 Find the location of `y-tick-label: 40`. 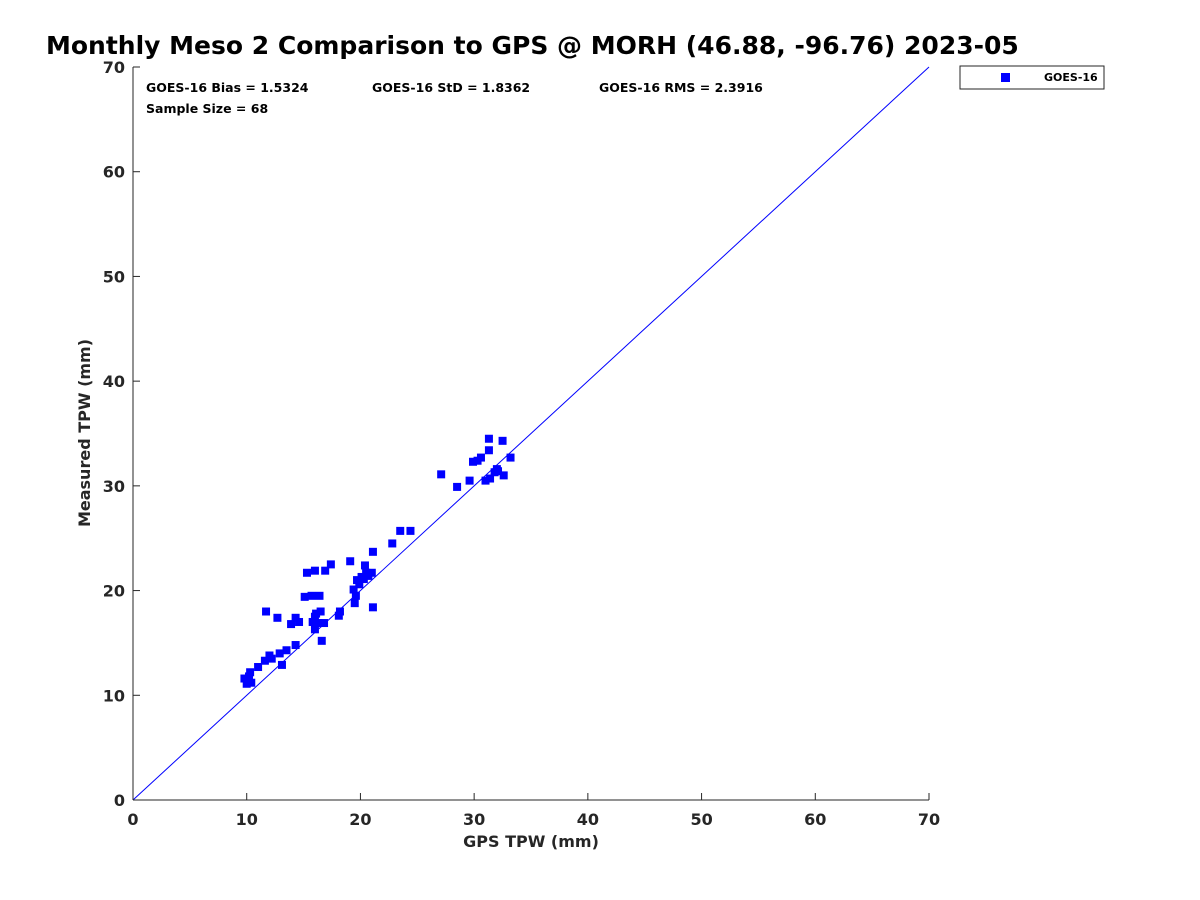

y-tick-label: 40 is located at coordinates (114, 381).